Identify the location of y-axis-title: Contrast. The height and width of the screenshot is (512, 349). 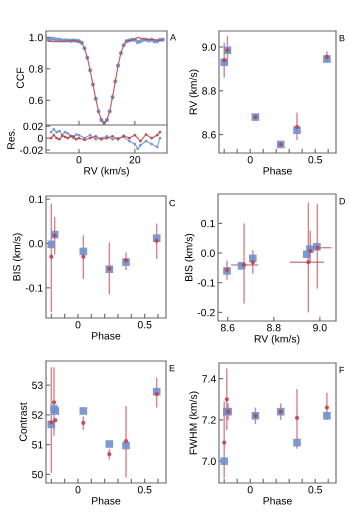
(23, 422).